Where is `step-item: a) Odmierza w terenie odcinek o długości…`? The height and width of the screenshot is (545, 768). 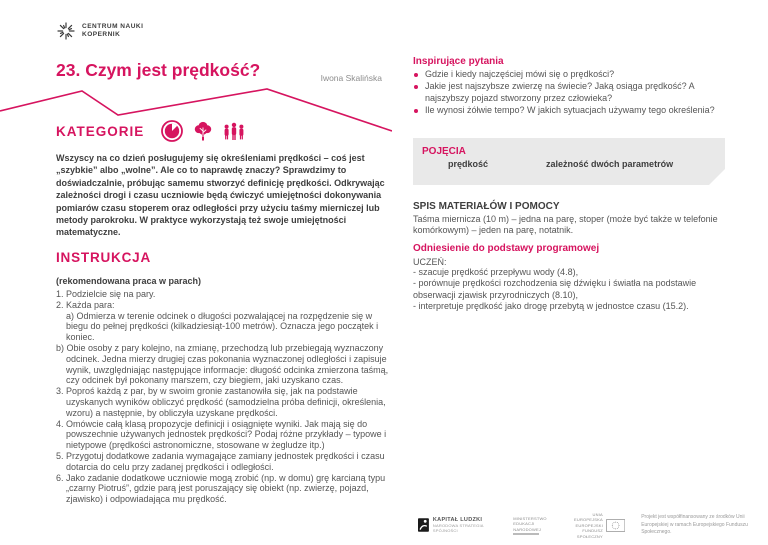
step-item: a) Odmierza w terenie odcinek o długości… is located at coordinates (222, 326).